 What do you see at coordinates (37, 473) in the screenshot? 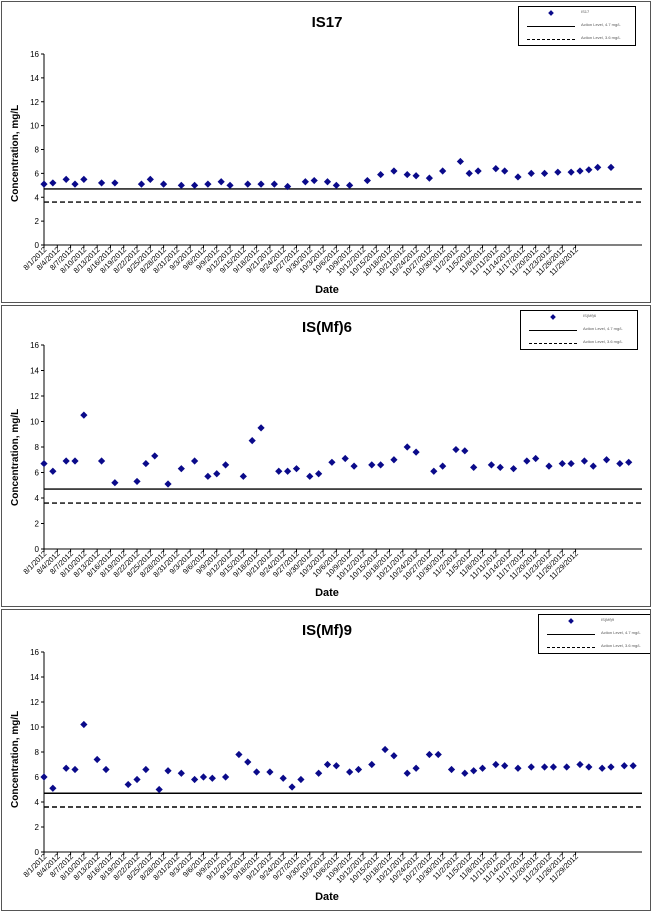
I see `y-tick-label: 6` at bounding box center [37, 473].